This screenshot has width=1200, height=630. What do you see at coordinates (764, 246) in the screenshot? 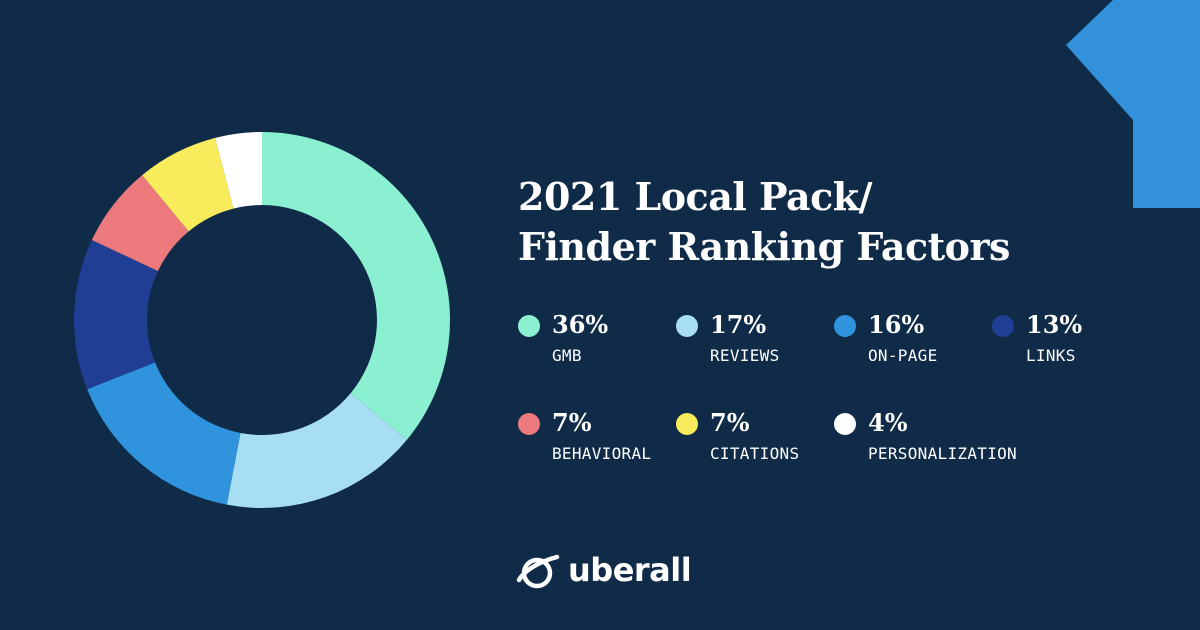
I see `chart-title-line-2: Finder Ranking Factors` at bounding box center [764, 246].